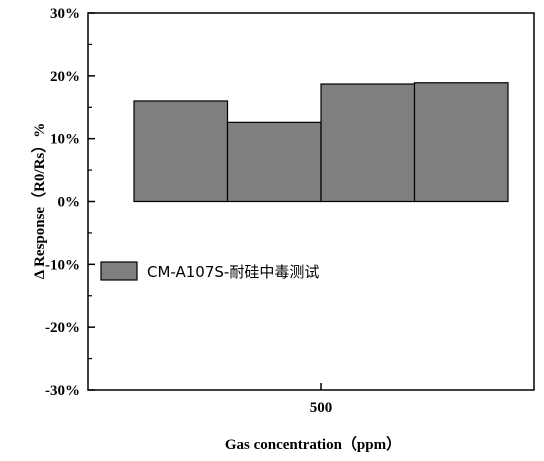 The height and width of the screenshot is (461, 544). What do you see at coordinates (62, 328) in the screenshot?
I see `y-tick-label: -20%` at bounding box center [62, 328].